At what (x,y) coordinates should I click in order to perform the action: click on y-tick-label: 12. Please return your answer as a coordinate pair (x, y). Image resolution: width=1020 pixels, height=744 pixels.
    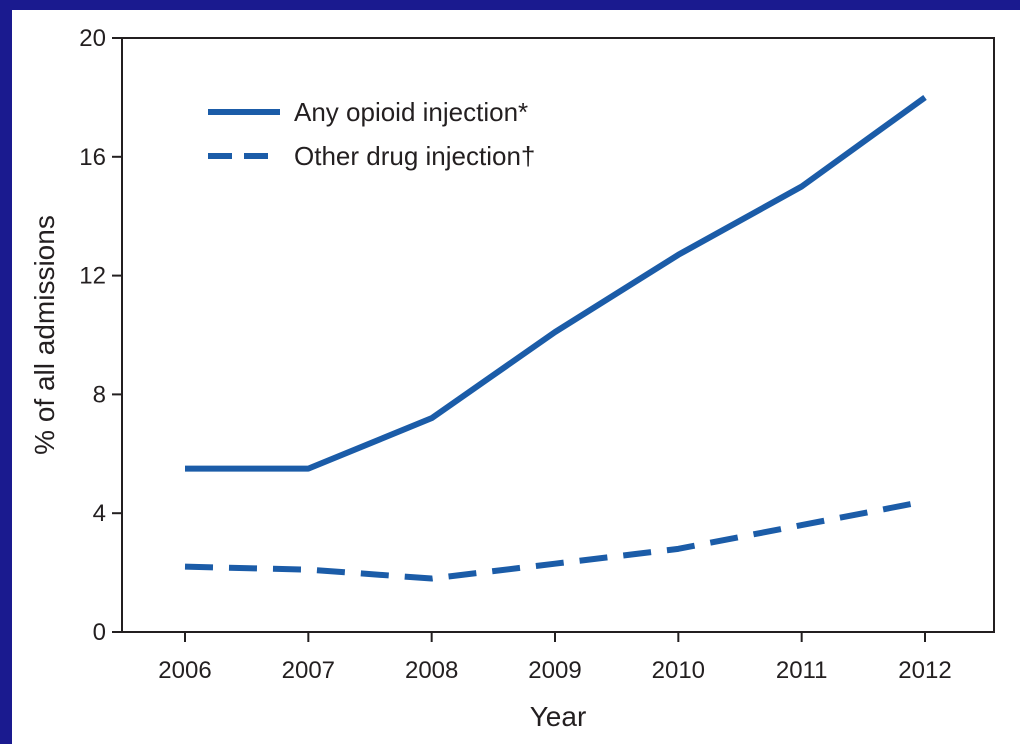
    Looking at the image, I should click on (92, 276).